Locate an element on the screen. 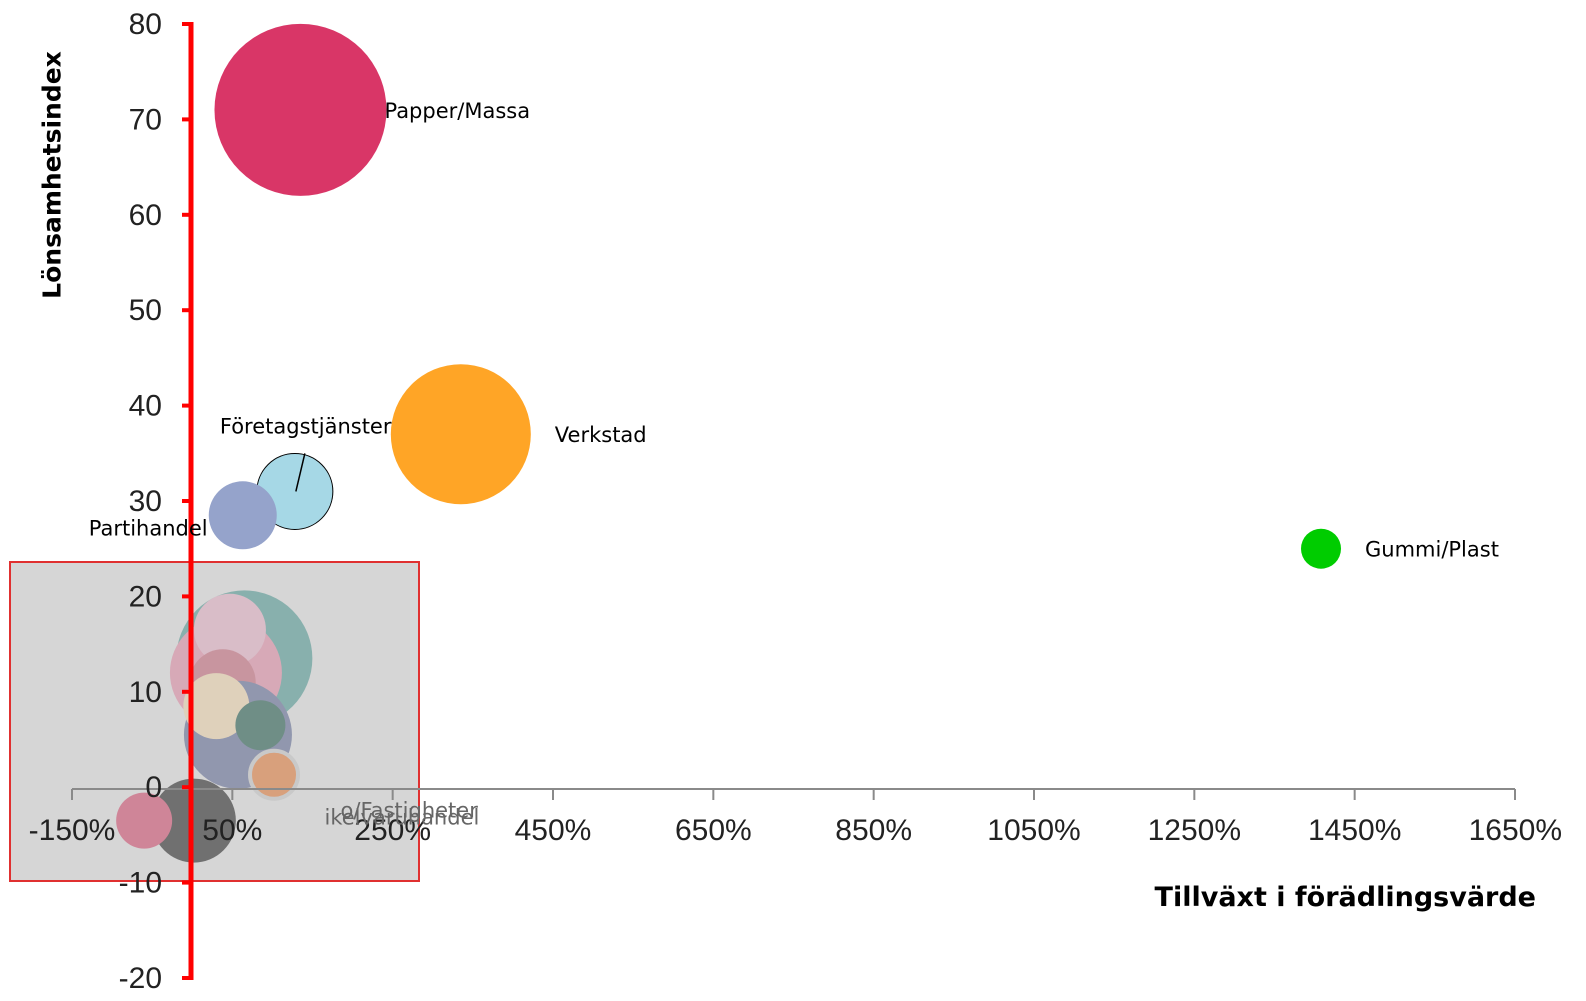 The height and width of the screenshot is (1001, 1586). overlapping-bubble-label: o/Fastigheter is located at coordinates (410, 811).